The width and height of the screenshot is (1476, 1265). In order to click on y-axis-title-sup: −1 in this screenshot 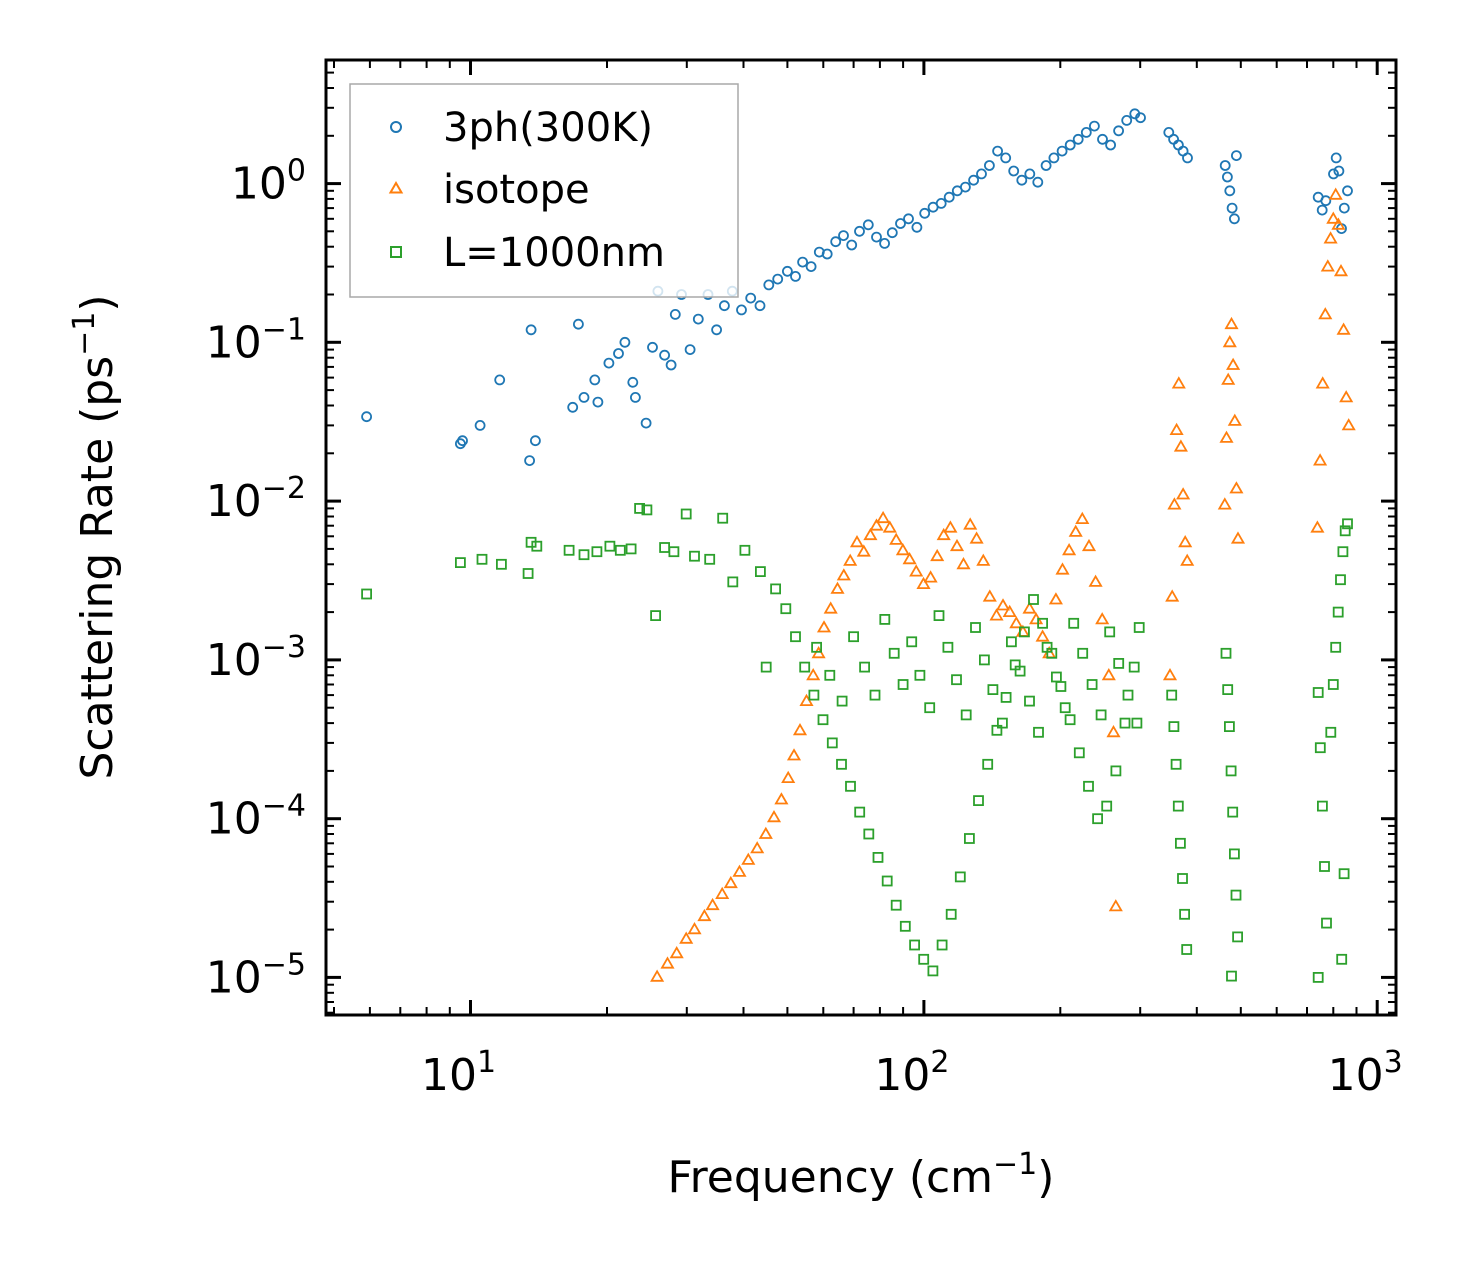, I will do `click(84, 334)`.